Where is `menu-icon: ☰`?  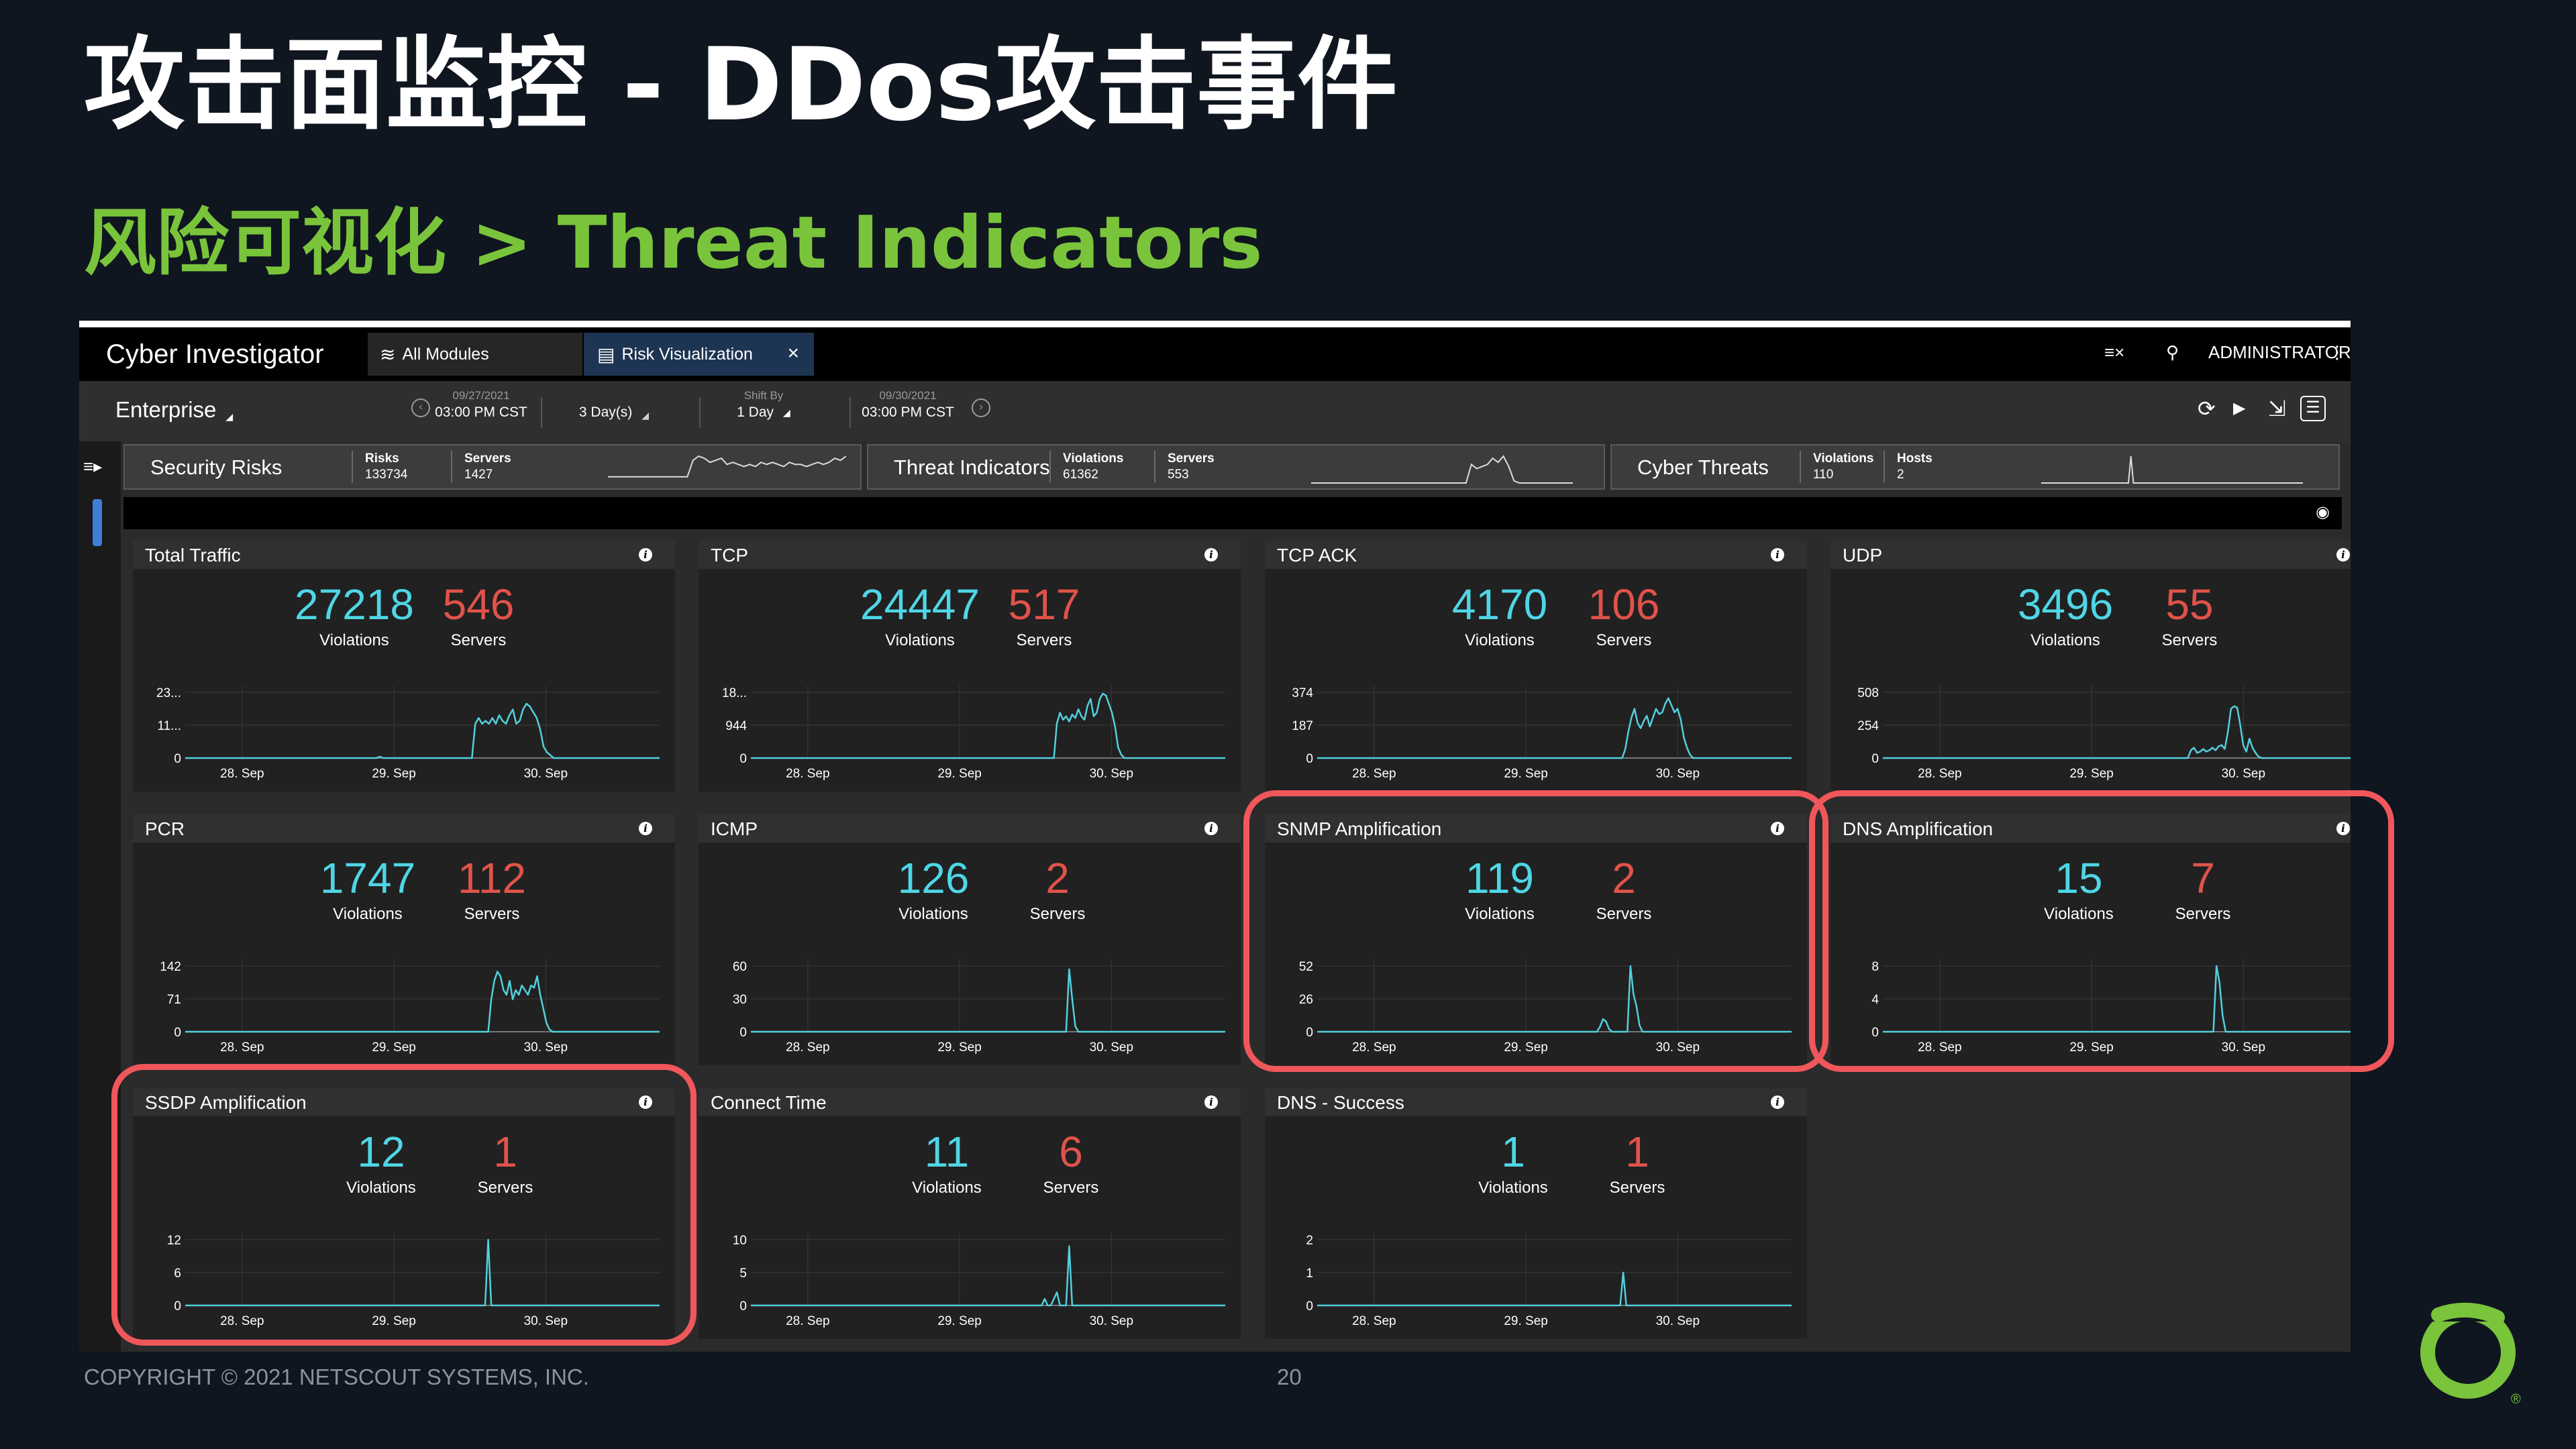
menu-icon: ☰ is located at coordinates (2313, 408).